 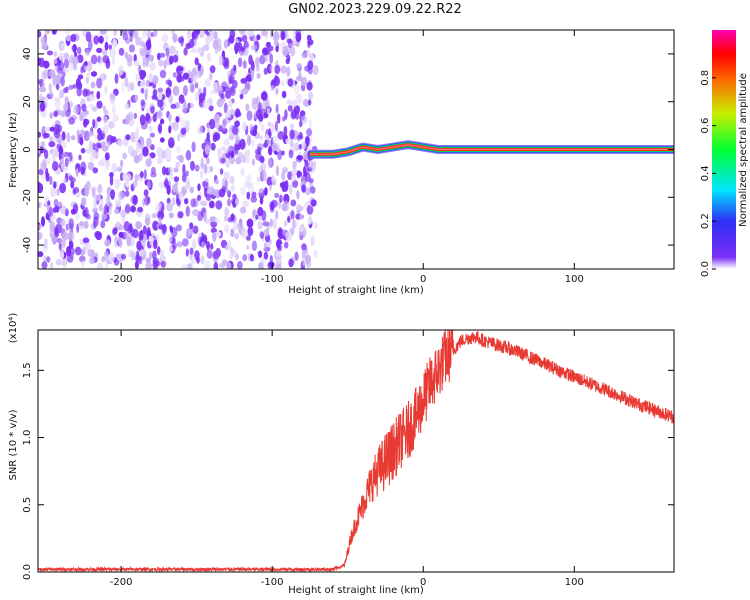 What do you see at coordinates (491, 149) in the screenshot?
I see `frequency-trace` at bounding box center [491, 149].